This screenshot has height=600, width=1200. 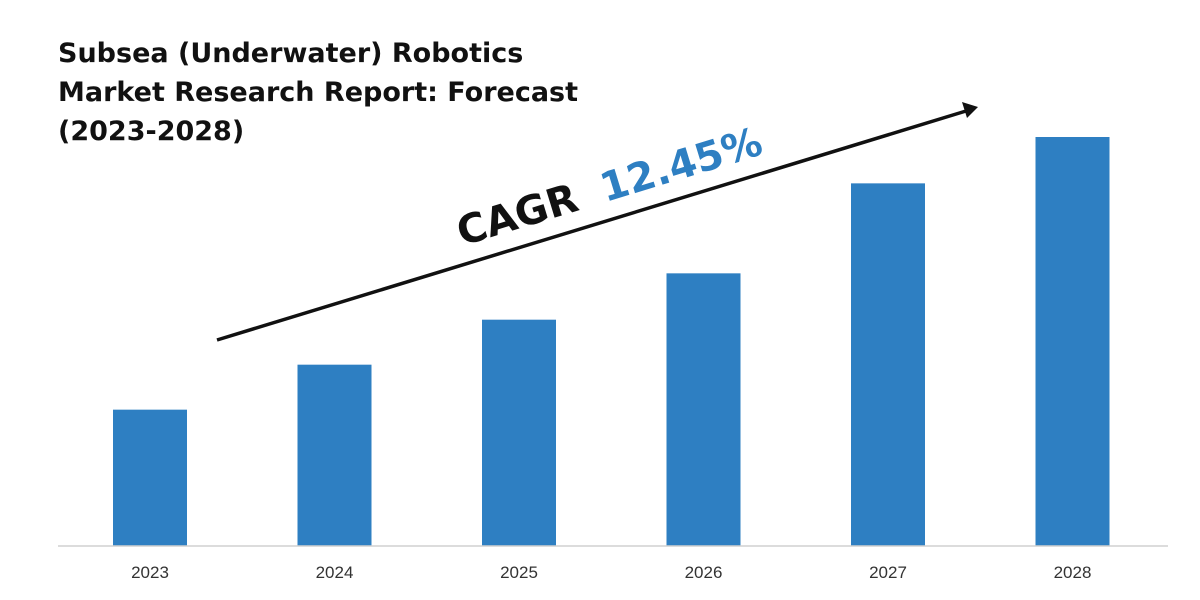 What do you see at coordinates (290, 53) in the screenshot?
I see `chart-title-line-1: Subsea (Underwater) Robotics` at bounding box center [290, 53].